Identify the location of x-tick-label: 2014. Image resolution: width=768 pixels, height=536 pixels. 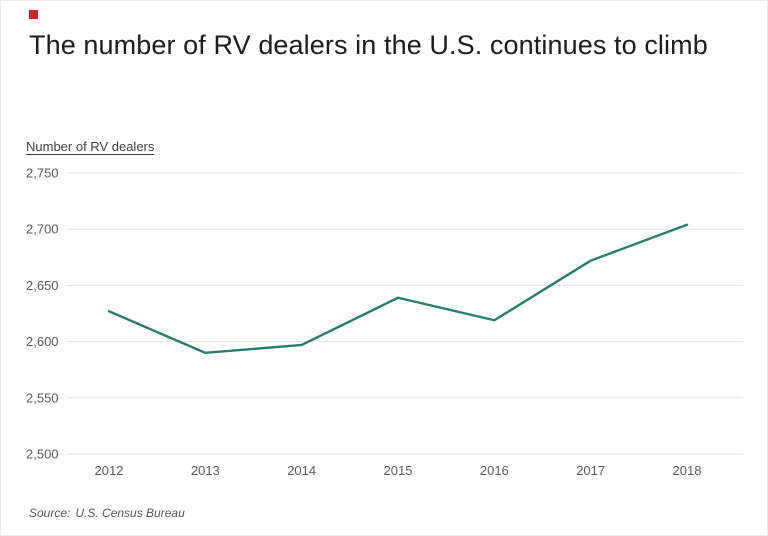
(301, 470).